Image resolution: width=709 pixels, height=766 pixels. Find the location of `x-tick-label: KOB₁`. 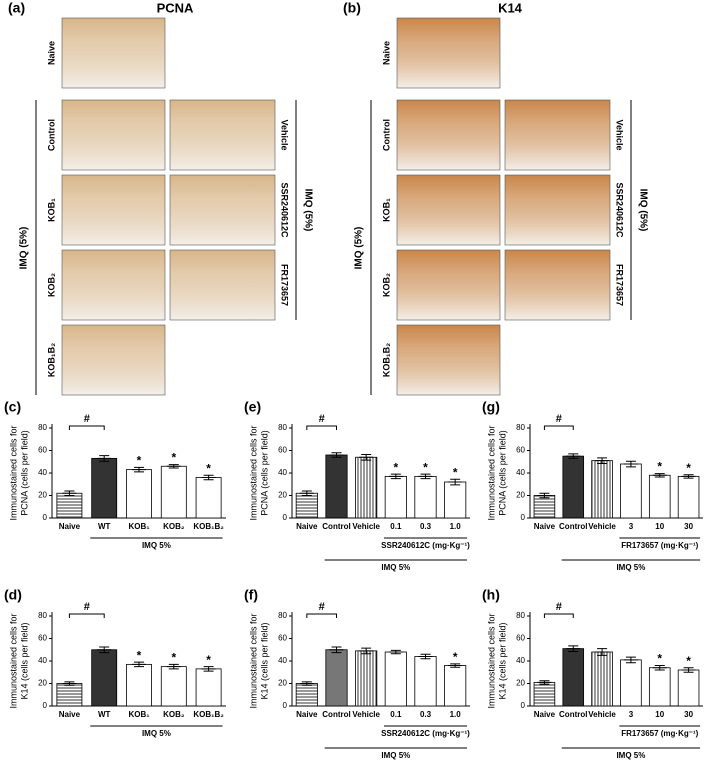

x-tick-label: KOB₁ is located at coordinates (139, 714).